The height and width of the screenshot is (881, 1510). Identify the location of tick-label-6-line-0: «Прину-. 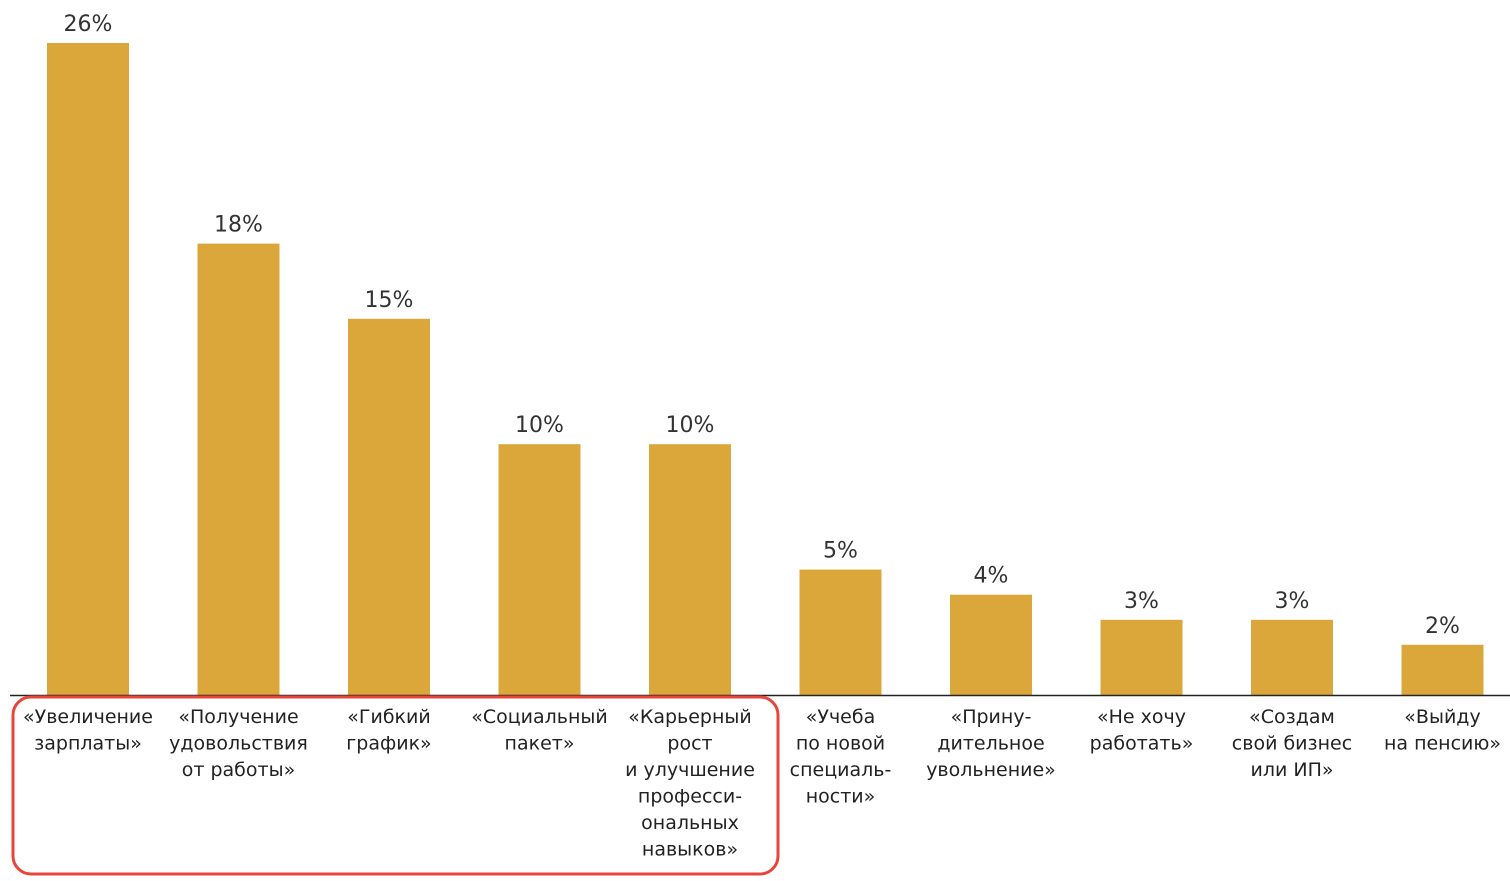
(991, 717).